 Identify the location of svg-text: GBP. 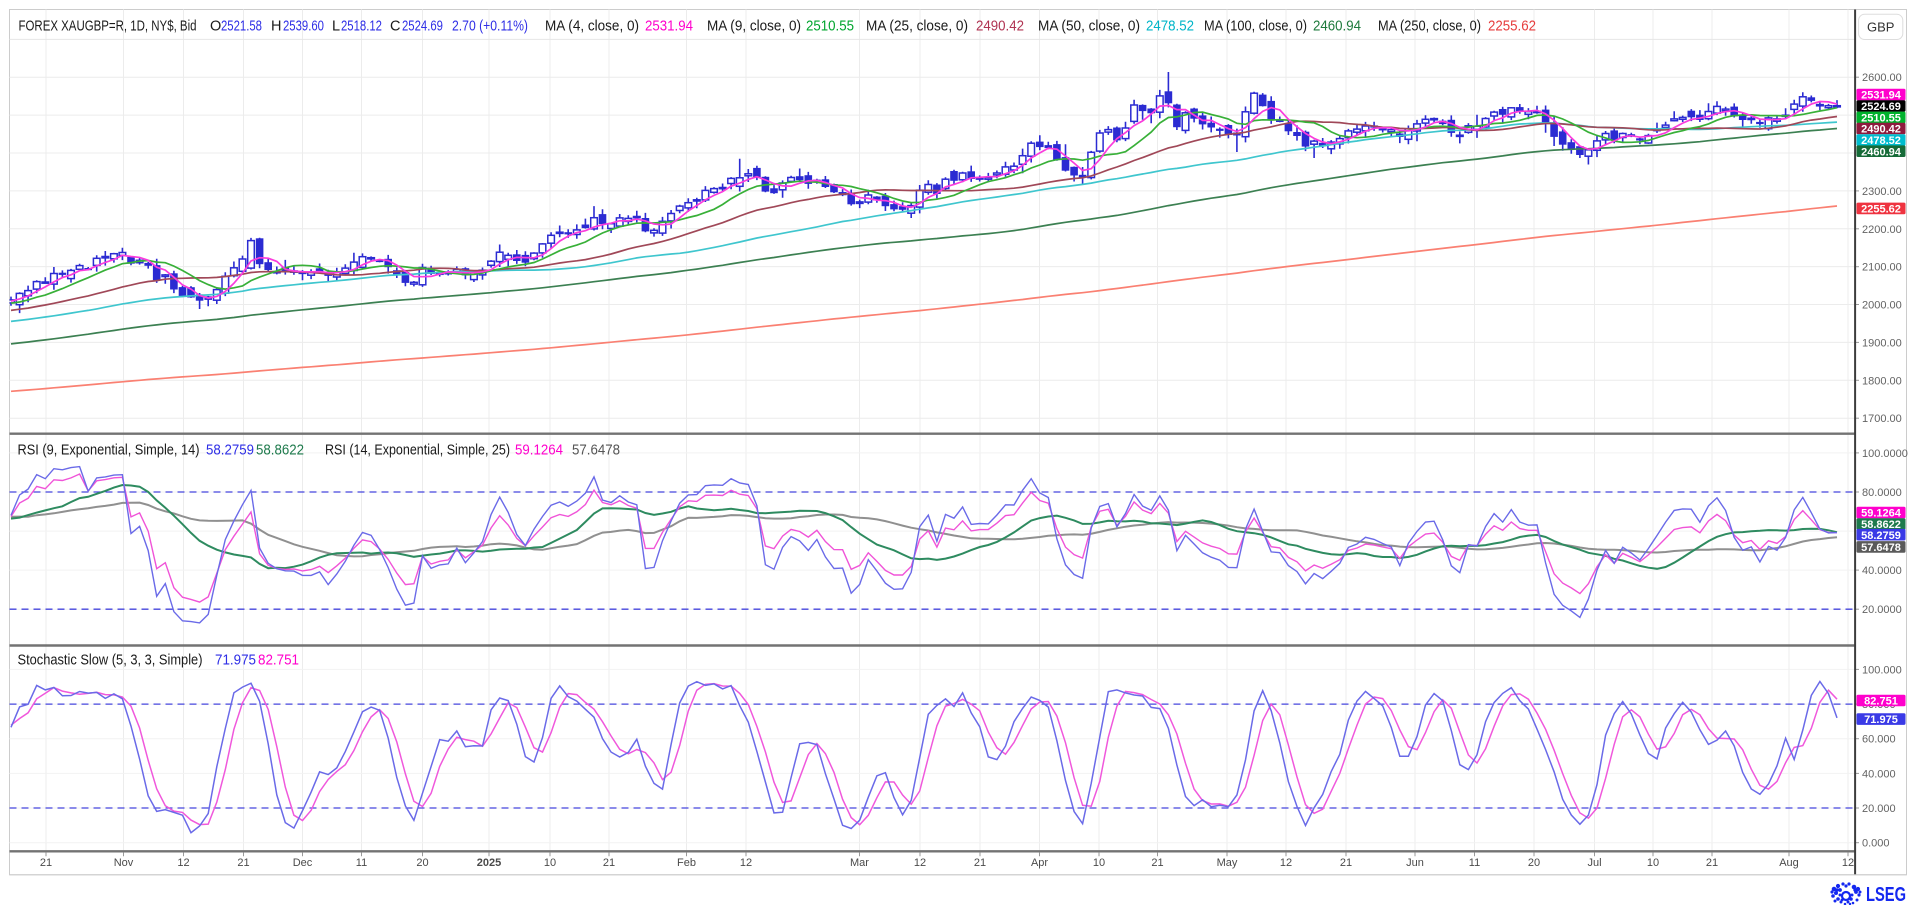
(1880, 27).